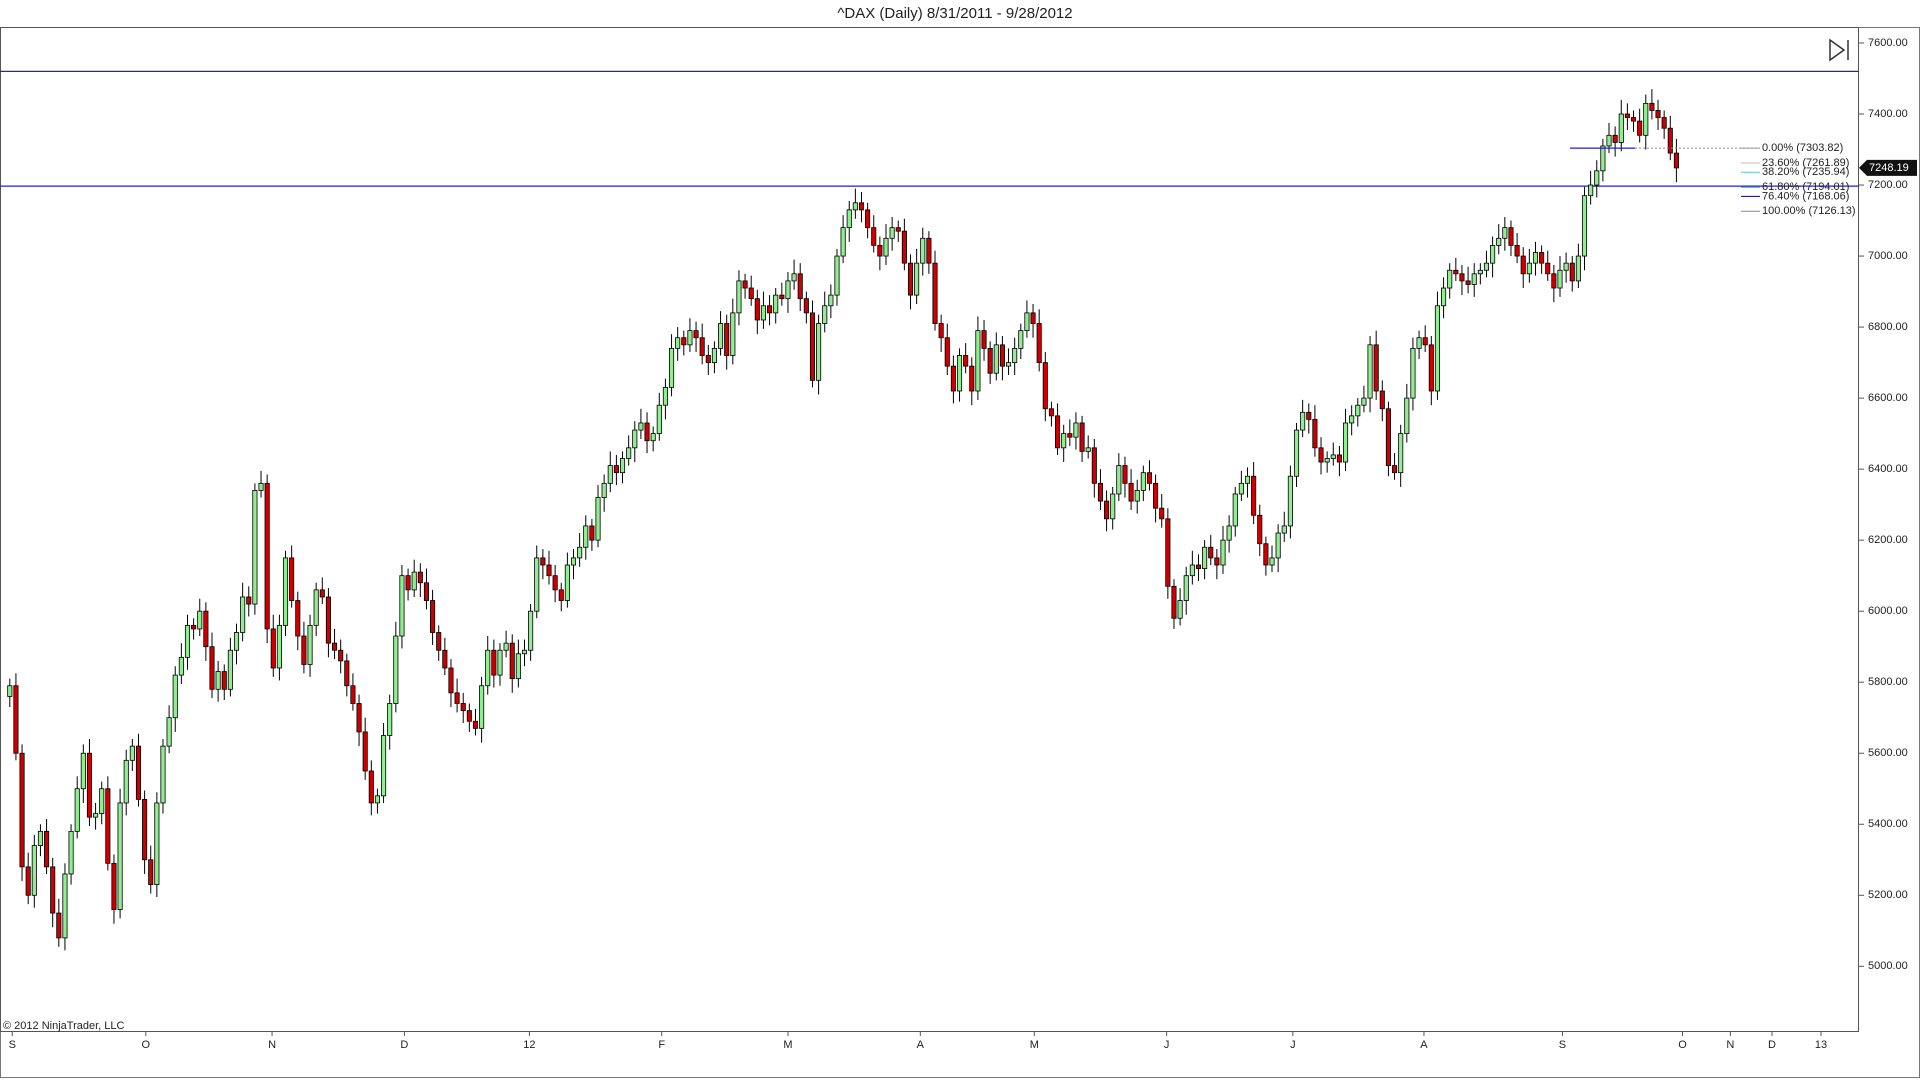  What do you see at coordinates (787, 1045) in the screenshot?
I see `x-tick-label: M` at bounding box center [787, 1045].